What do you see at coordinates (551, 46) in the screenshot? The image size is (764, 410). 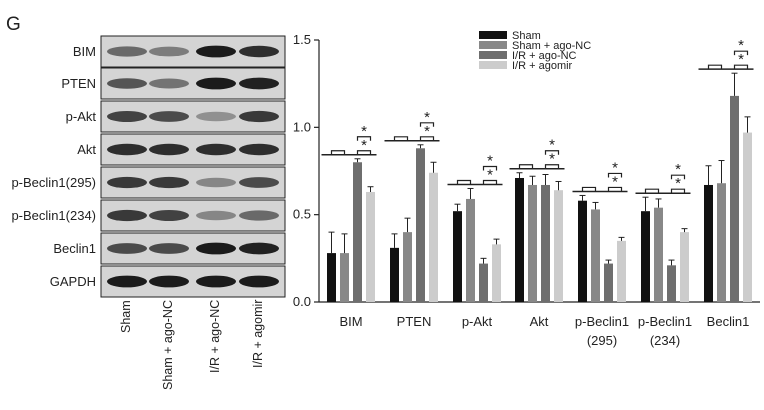 I see `legend-label: Sham + ago-NC` at bounding box center [551, 46].